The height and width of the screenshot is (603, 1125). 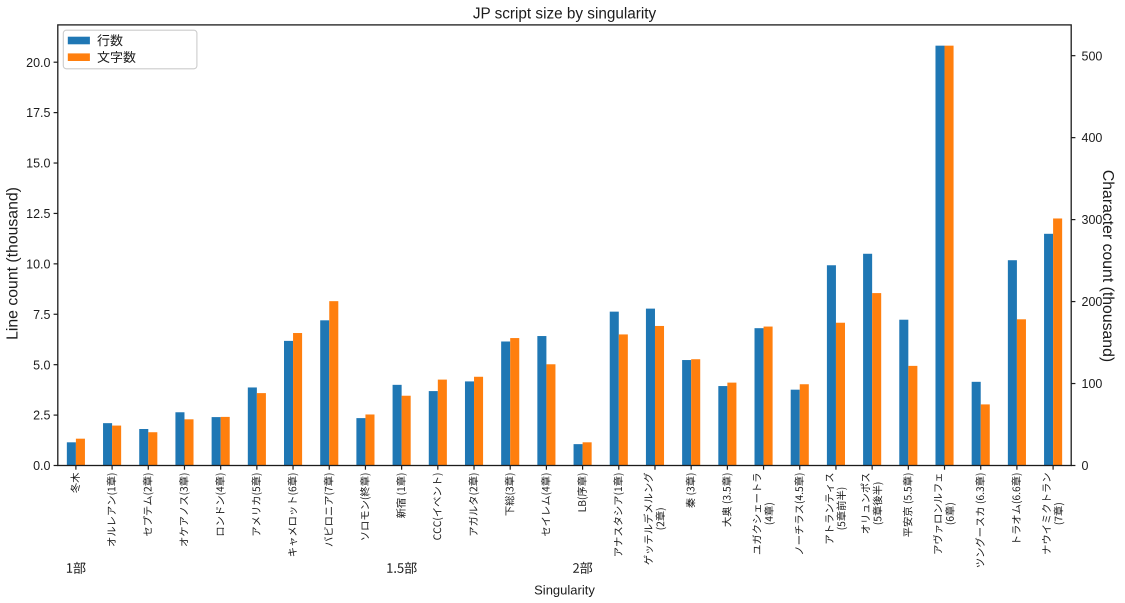 What do you see at coordinates (41, 466) in the screenshot?
I see `svg-text: 0.0` at bounding box center [41, 466].